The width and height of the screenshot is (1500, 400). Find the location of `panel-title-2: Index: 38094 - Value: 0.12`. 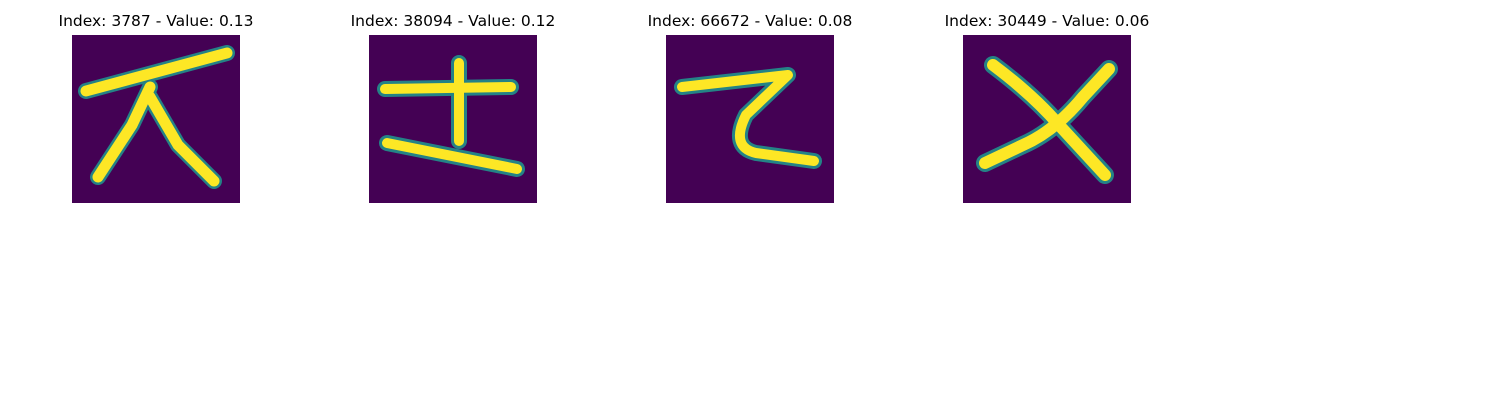

panel-title-2: Index: 38094 - Value: 0.12 is located at coordinates (453, 21).